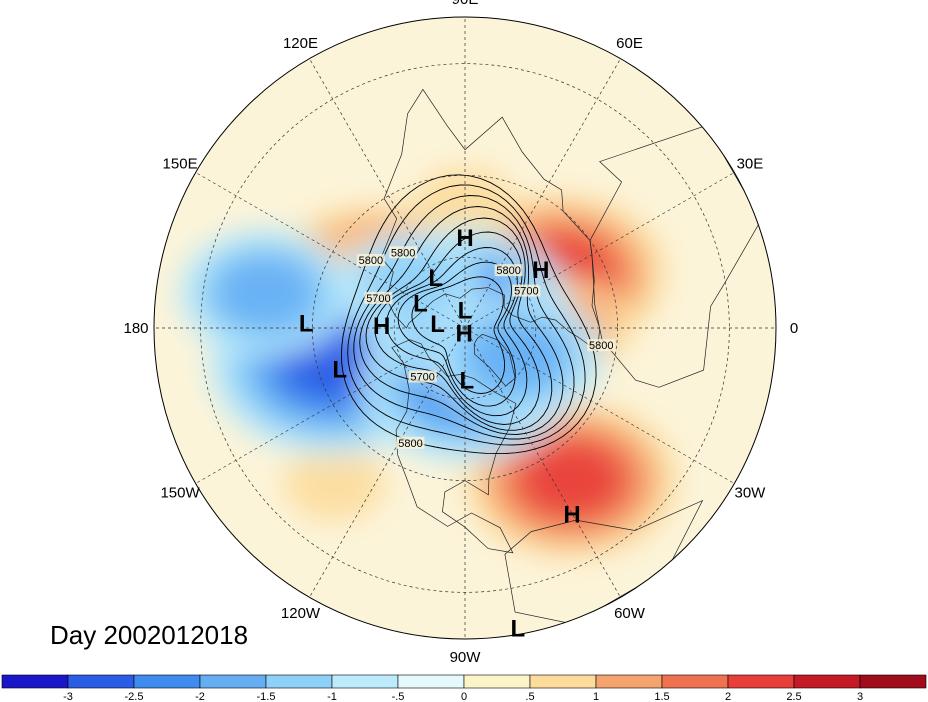 The width and height of the screenshot is (928, 702). I want to click on colorbar-tick-label: 1, so click(596, 696).